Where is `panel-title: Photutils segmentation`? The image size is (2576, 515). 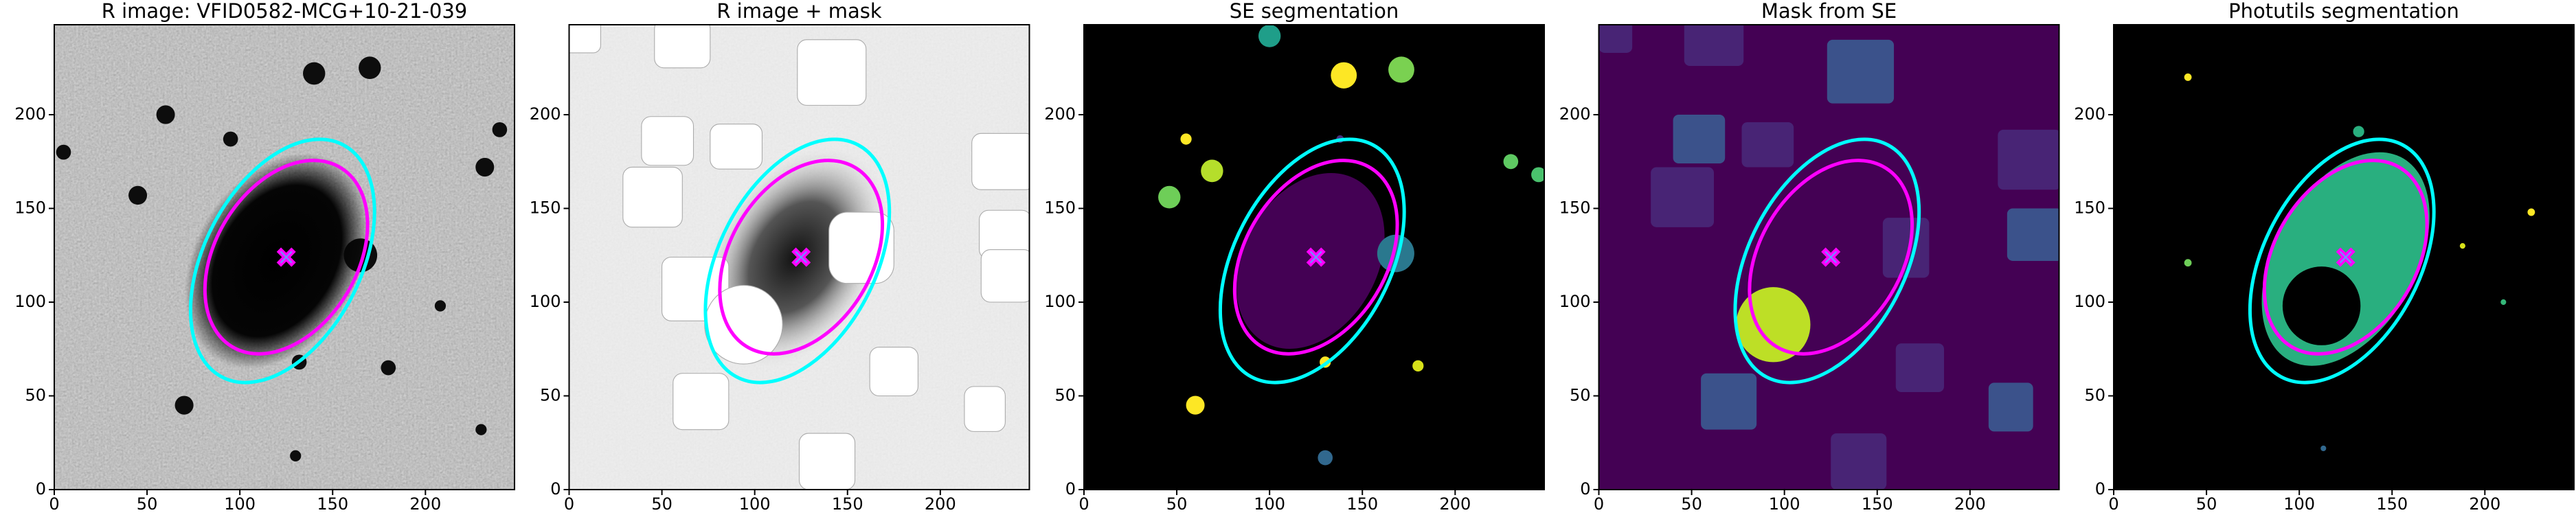
panel-title: Photutils segmentation is located at coordinates (2343, 11).